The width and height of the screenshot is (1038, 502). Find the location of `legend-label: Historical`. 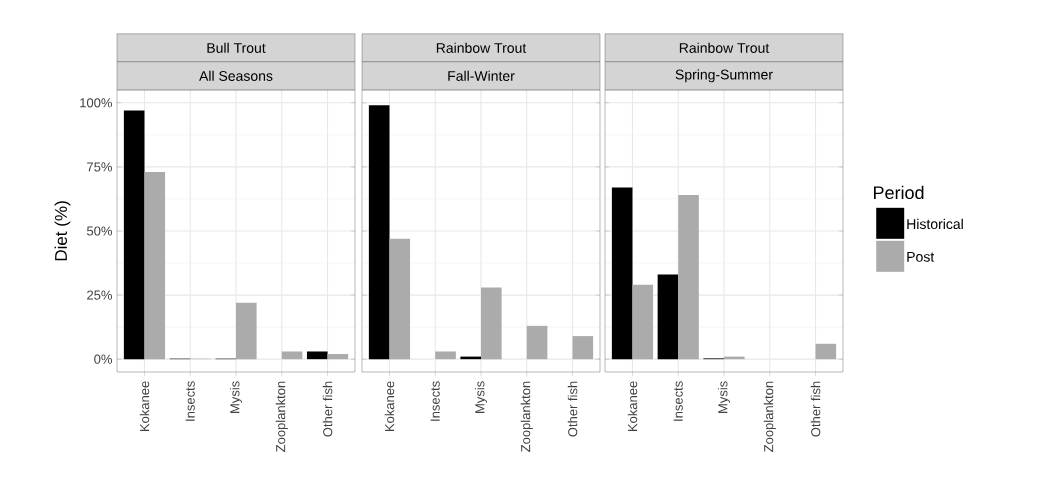

legend-label: Historical is located at coordinates (935, 224).